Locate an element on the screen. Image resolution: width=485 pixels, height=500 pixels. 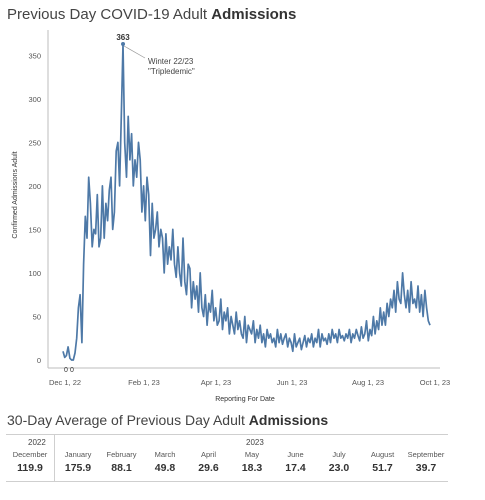
x-tick-label: Aug 1, 23 is located at coordinates (368, 382).